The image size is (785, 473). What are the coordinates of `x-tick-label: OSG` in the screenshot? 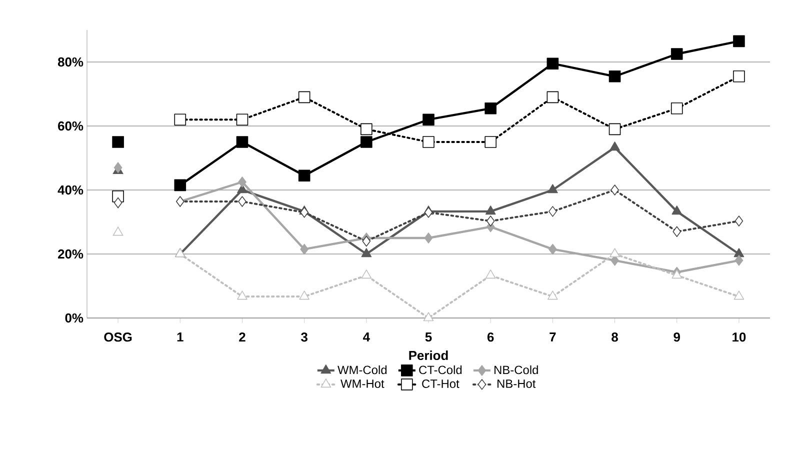 It's located at (118, 337).